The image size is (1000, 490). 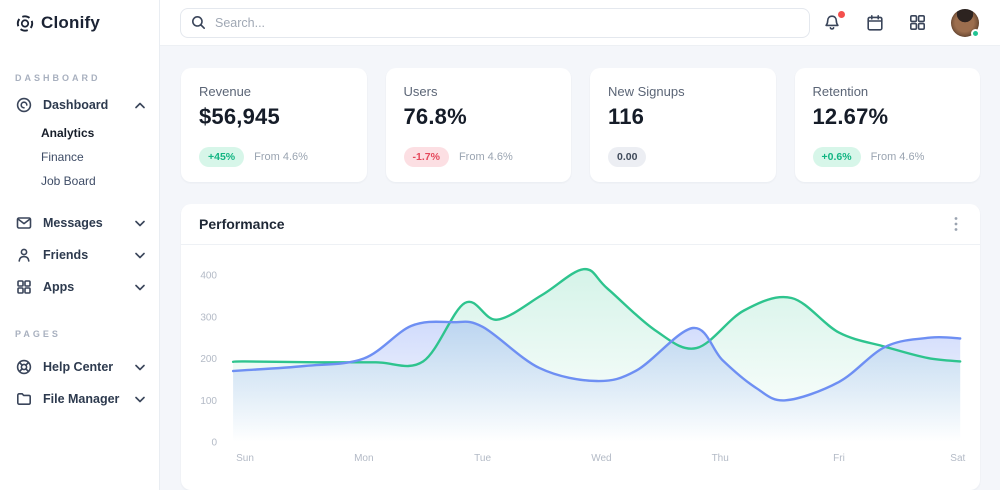 I want to click on status-badge: +0.6%, so click(x=836, y=157).